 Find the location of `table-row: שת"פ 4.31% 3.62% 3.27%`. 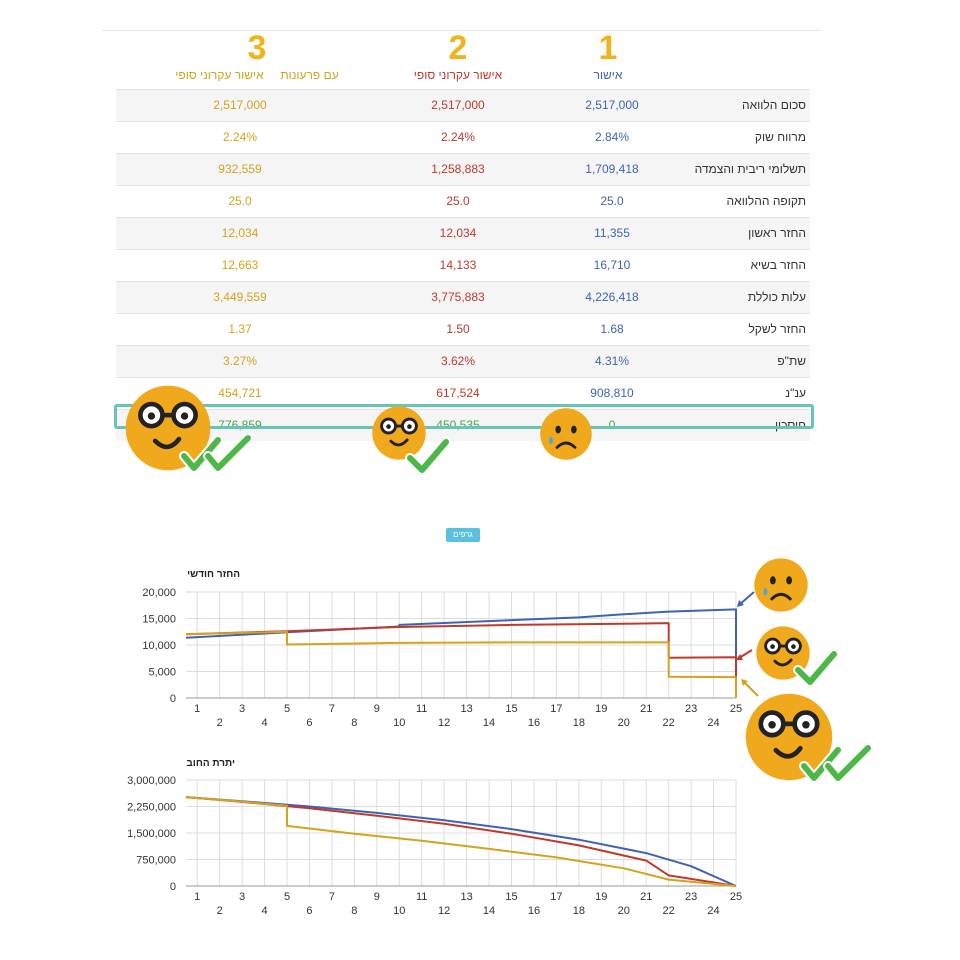

table-row: שת"פ 4.31% 3.62% 3.27% is located at coordinates (463, 361).